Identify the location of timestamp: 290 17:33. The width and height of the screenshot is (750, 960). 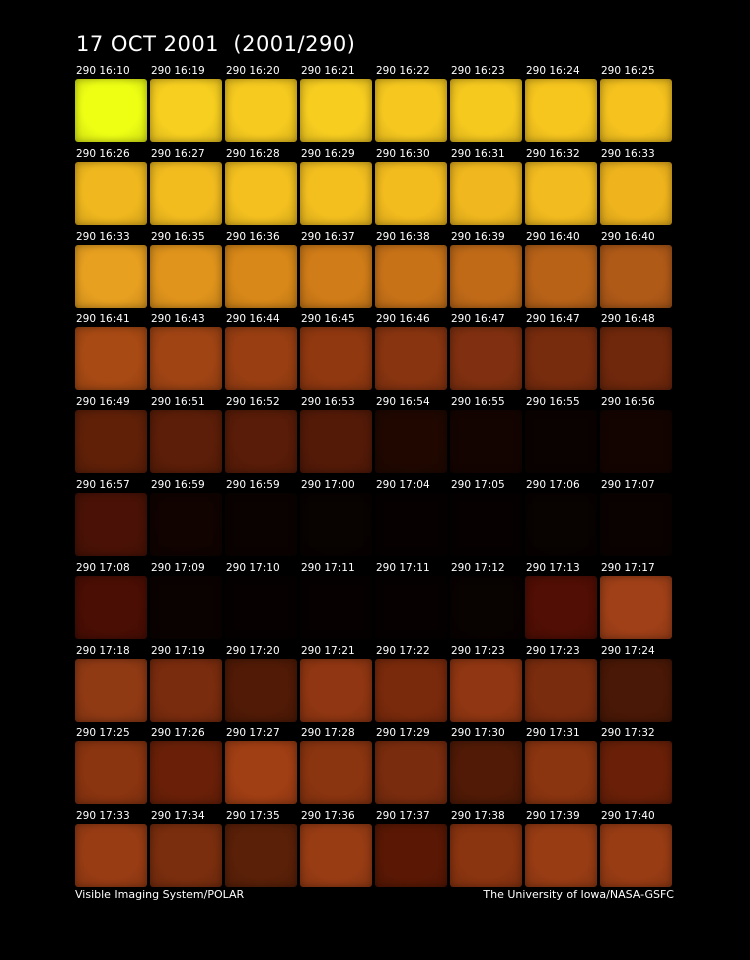
(103, 816).